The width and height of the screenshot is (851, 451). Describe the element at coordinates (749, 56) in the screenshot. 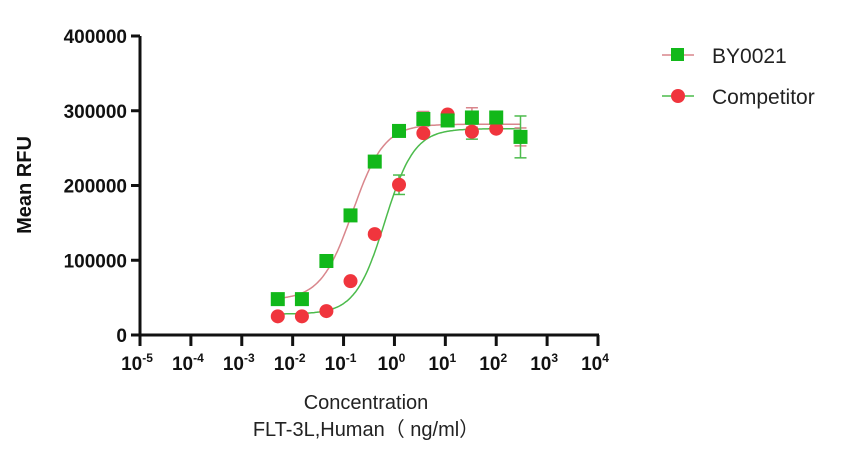

I see `legend-label: BY0021` at that location.